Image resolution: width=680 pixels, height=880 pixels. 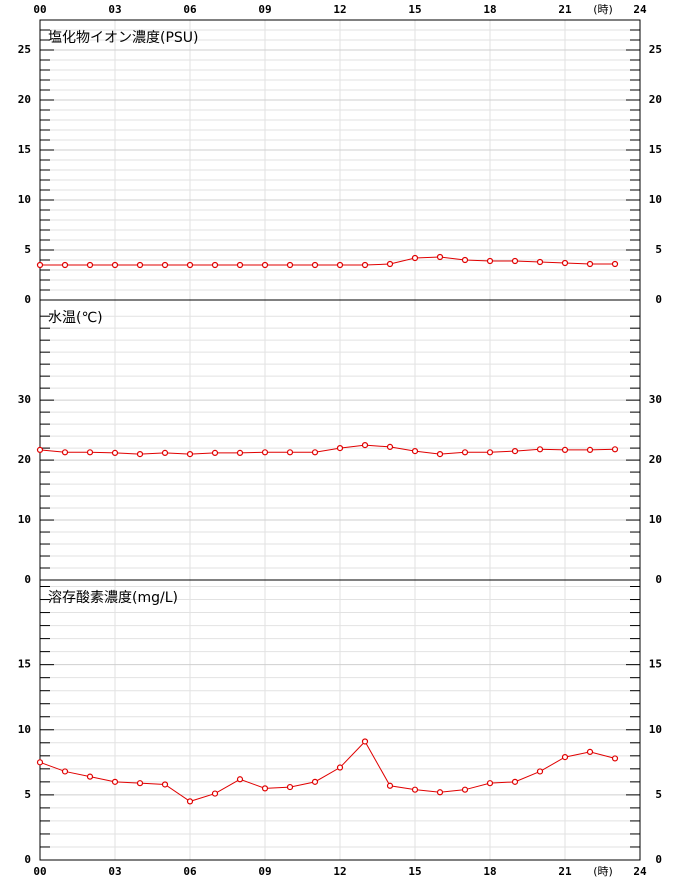 I want to click on x-tick-label: 06, so click(x=190, y=871).